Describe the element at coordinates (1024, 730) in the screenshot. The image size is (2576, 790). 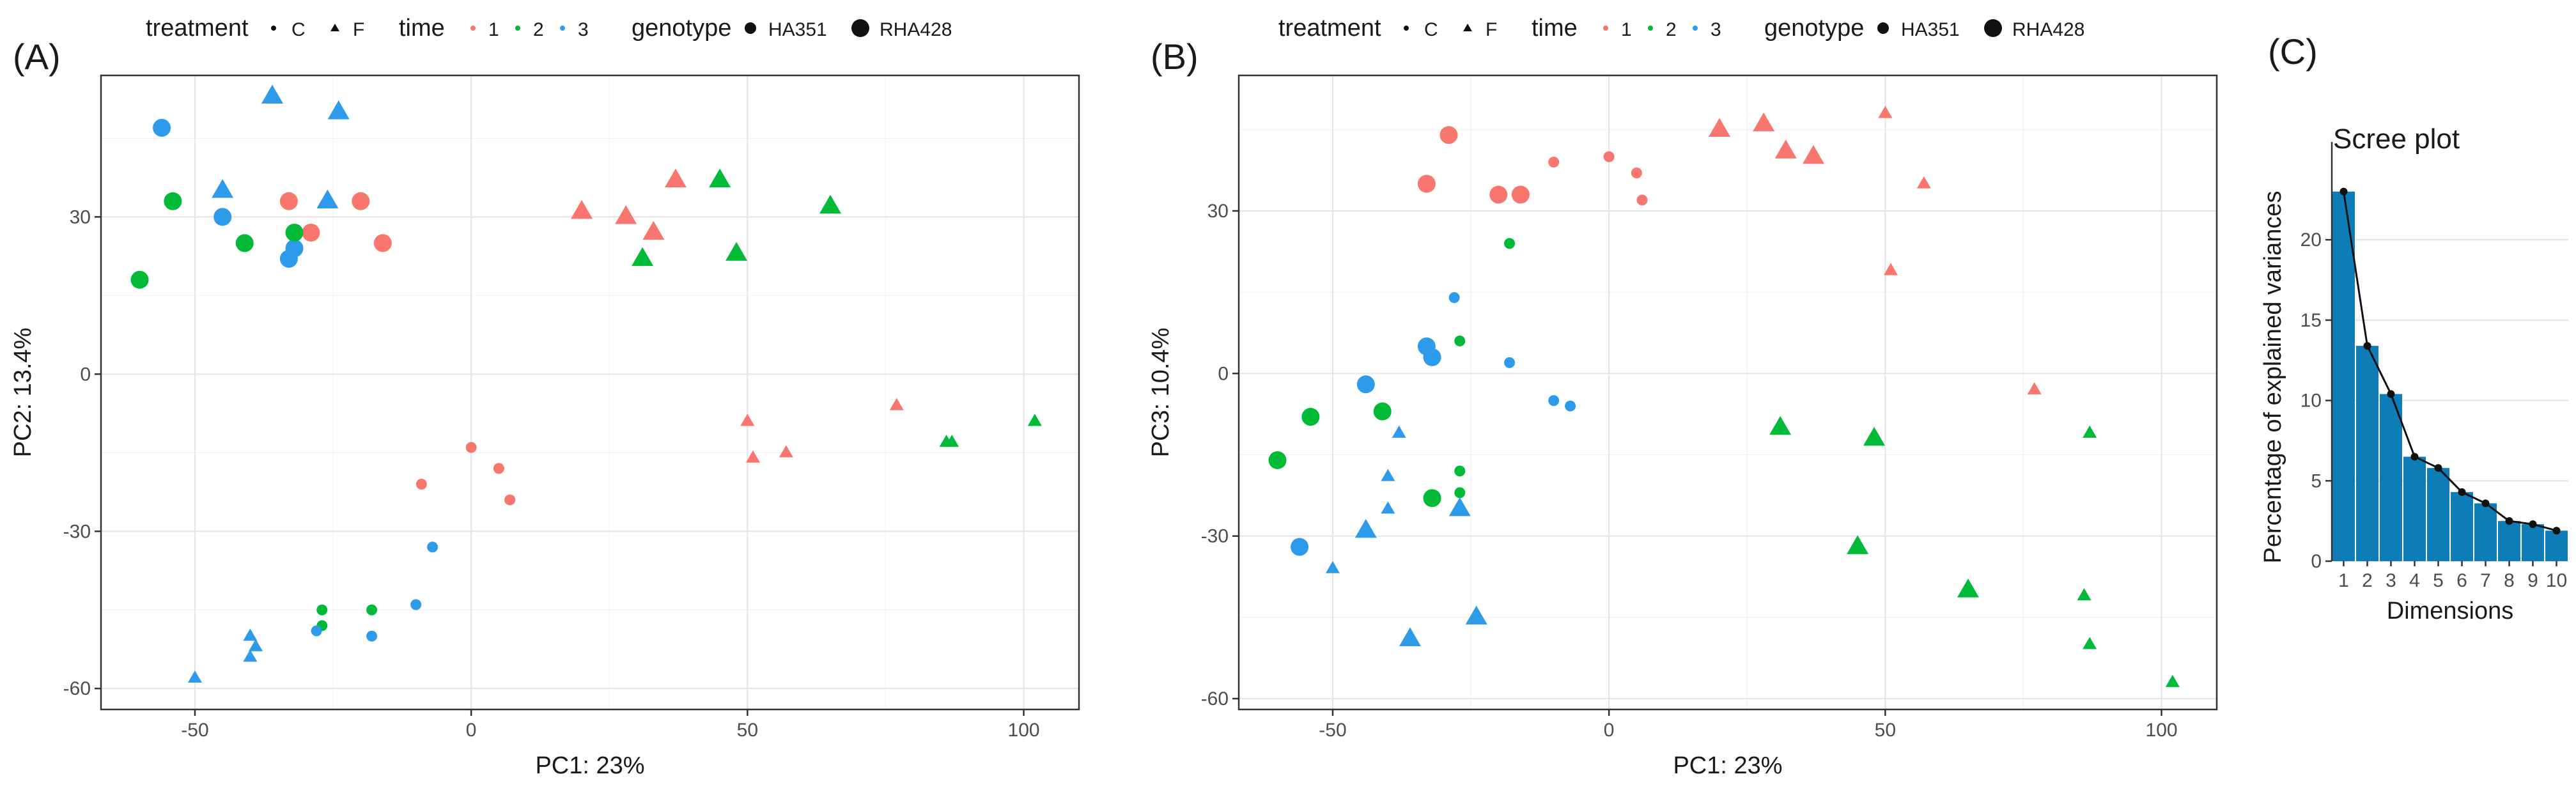
I see `x-tick-label: 100` at that location.